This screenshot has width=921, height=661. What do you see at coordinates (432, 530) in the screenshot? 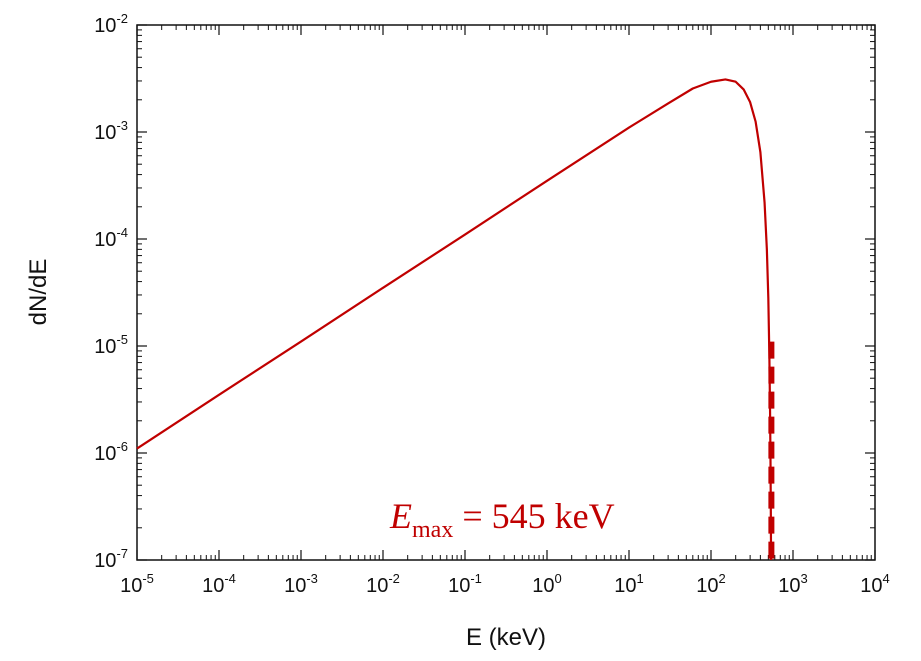
I see `annotation-sub: max` at bounding box center [432, 530].